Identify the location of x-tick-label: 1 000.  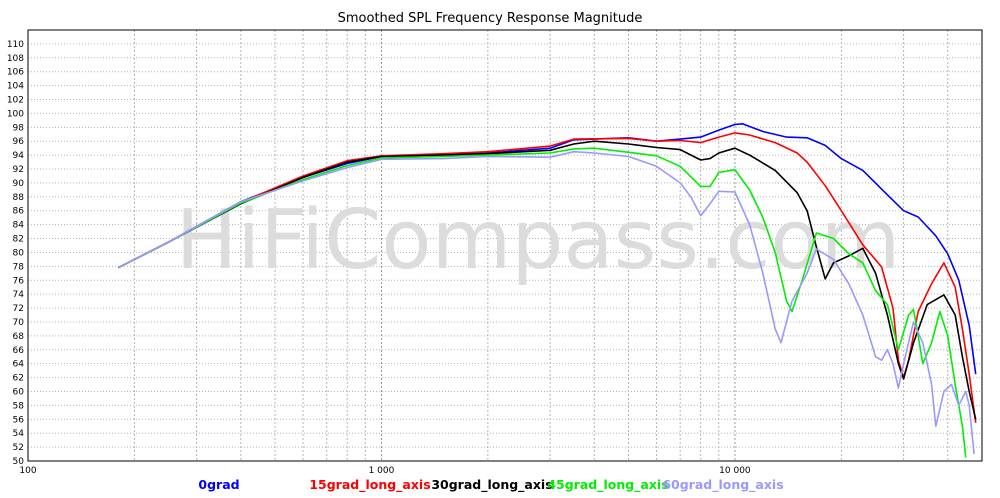
(382, 471).